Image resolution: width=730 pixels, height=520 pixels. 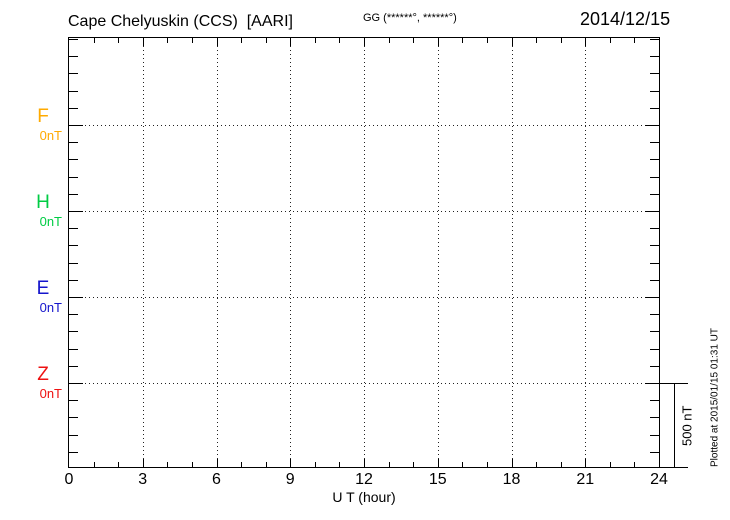 I want to click on x-tick-label: 0, so click(x=69, y=479).